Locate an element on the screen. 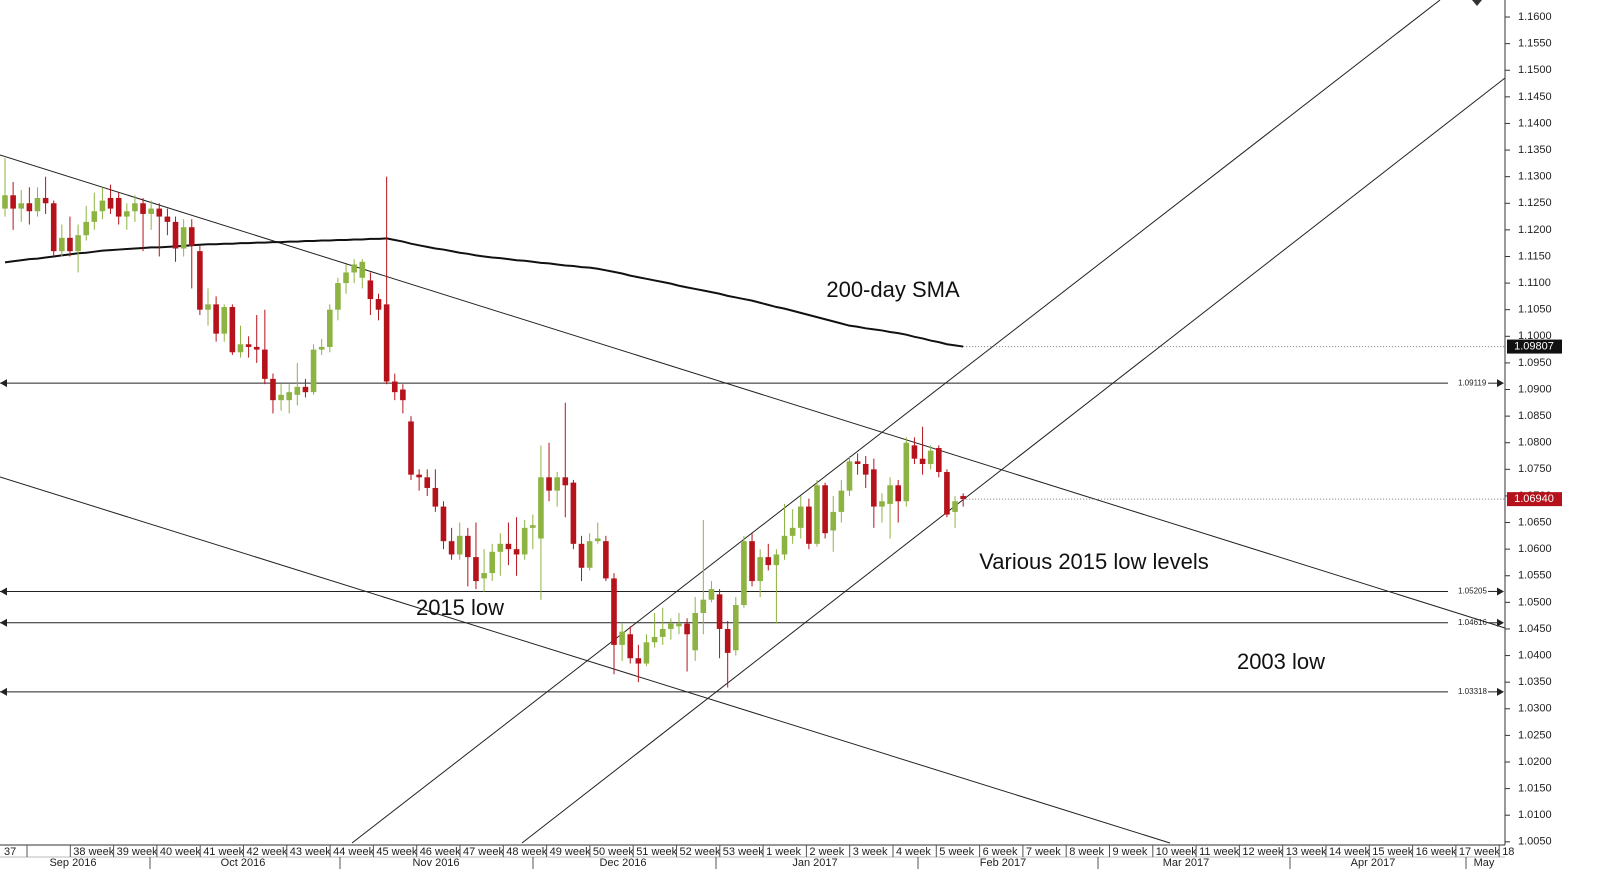 Image resolution: width=1617 pixels, height=896 pixels. week-label: 11 week is located at coordinates (1219, 852).